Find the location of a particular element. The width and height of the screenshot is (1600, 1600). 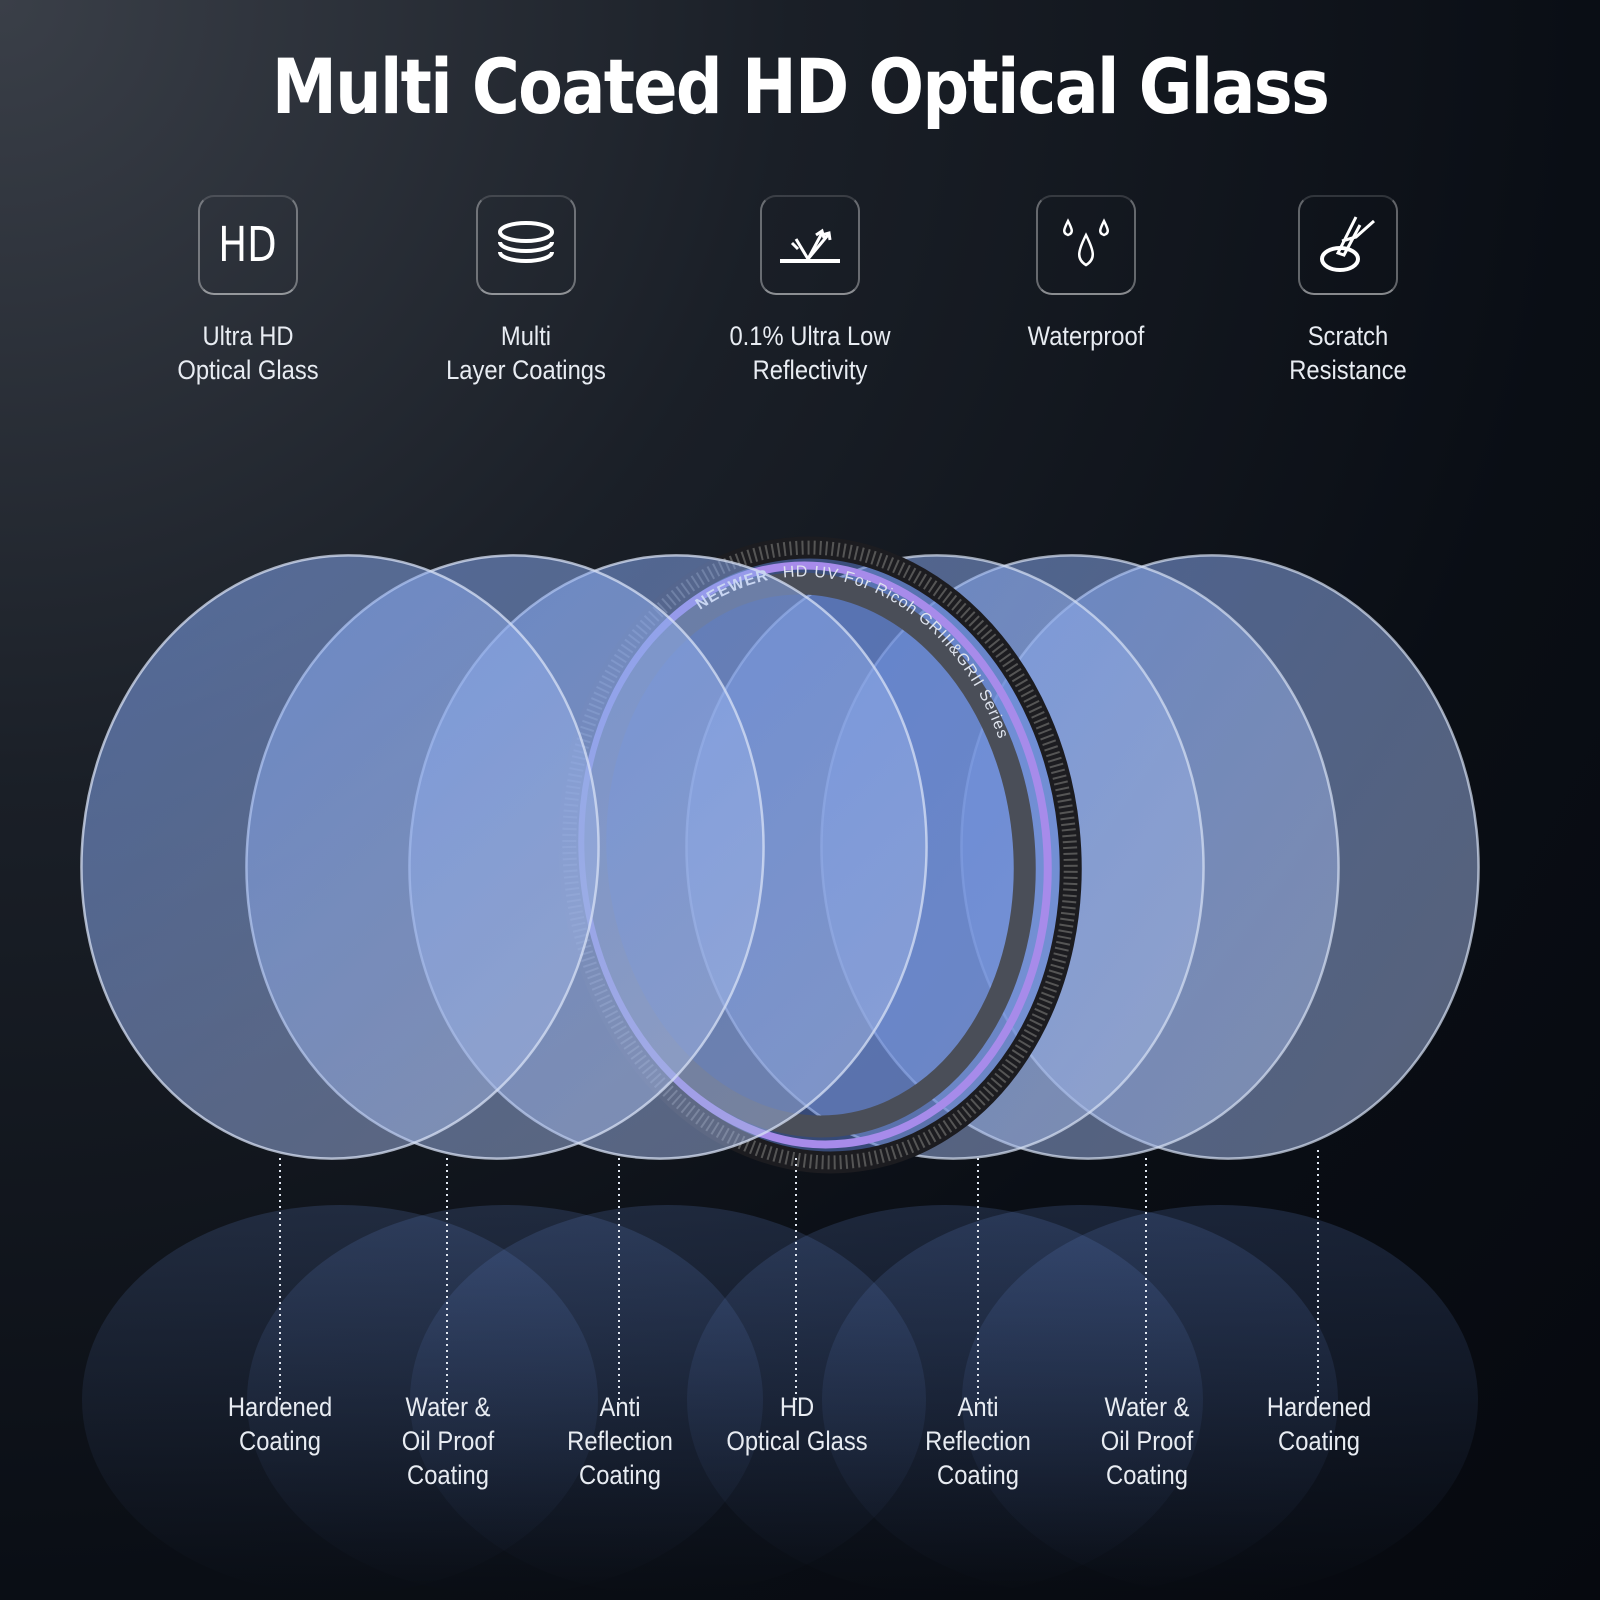

layers-icon is located at coordinates (526, 245).